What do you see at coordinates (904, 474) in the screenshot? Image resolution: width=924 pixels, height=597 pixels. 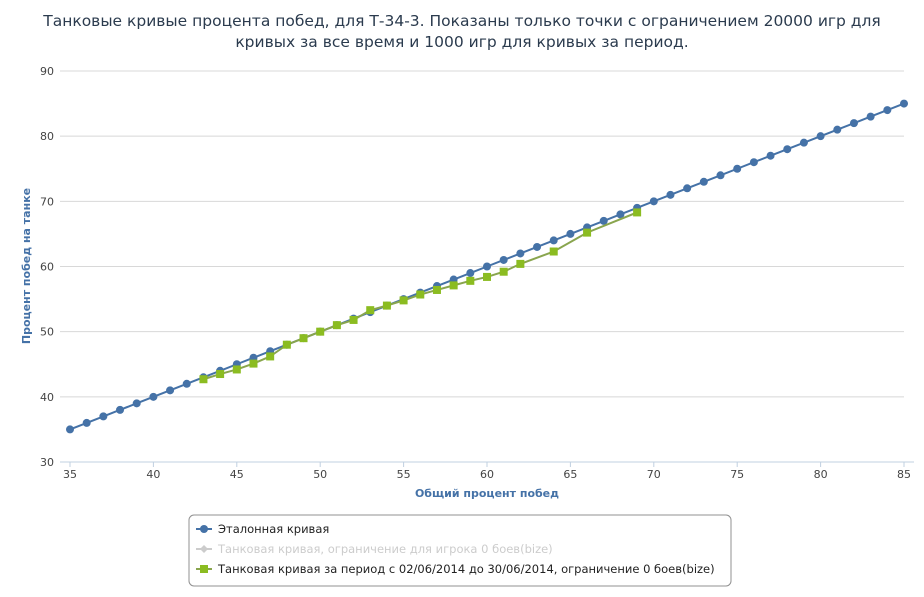 I see `x-tick-label: 85` at bounding box center [904, 474].